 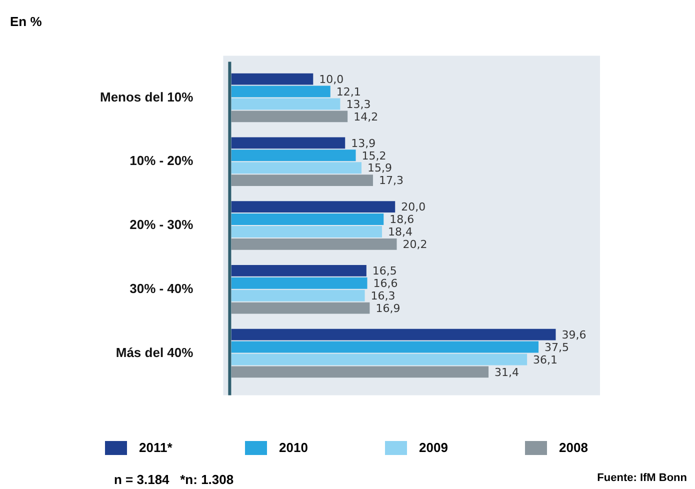 What do you see at coordinates (348, 91) in the screenshot?
I see `data-label: 12,1` at bounding box center [348, 91].